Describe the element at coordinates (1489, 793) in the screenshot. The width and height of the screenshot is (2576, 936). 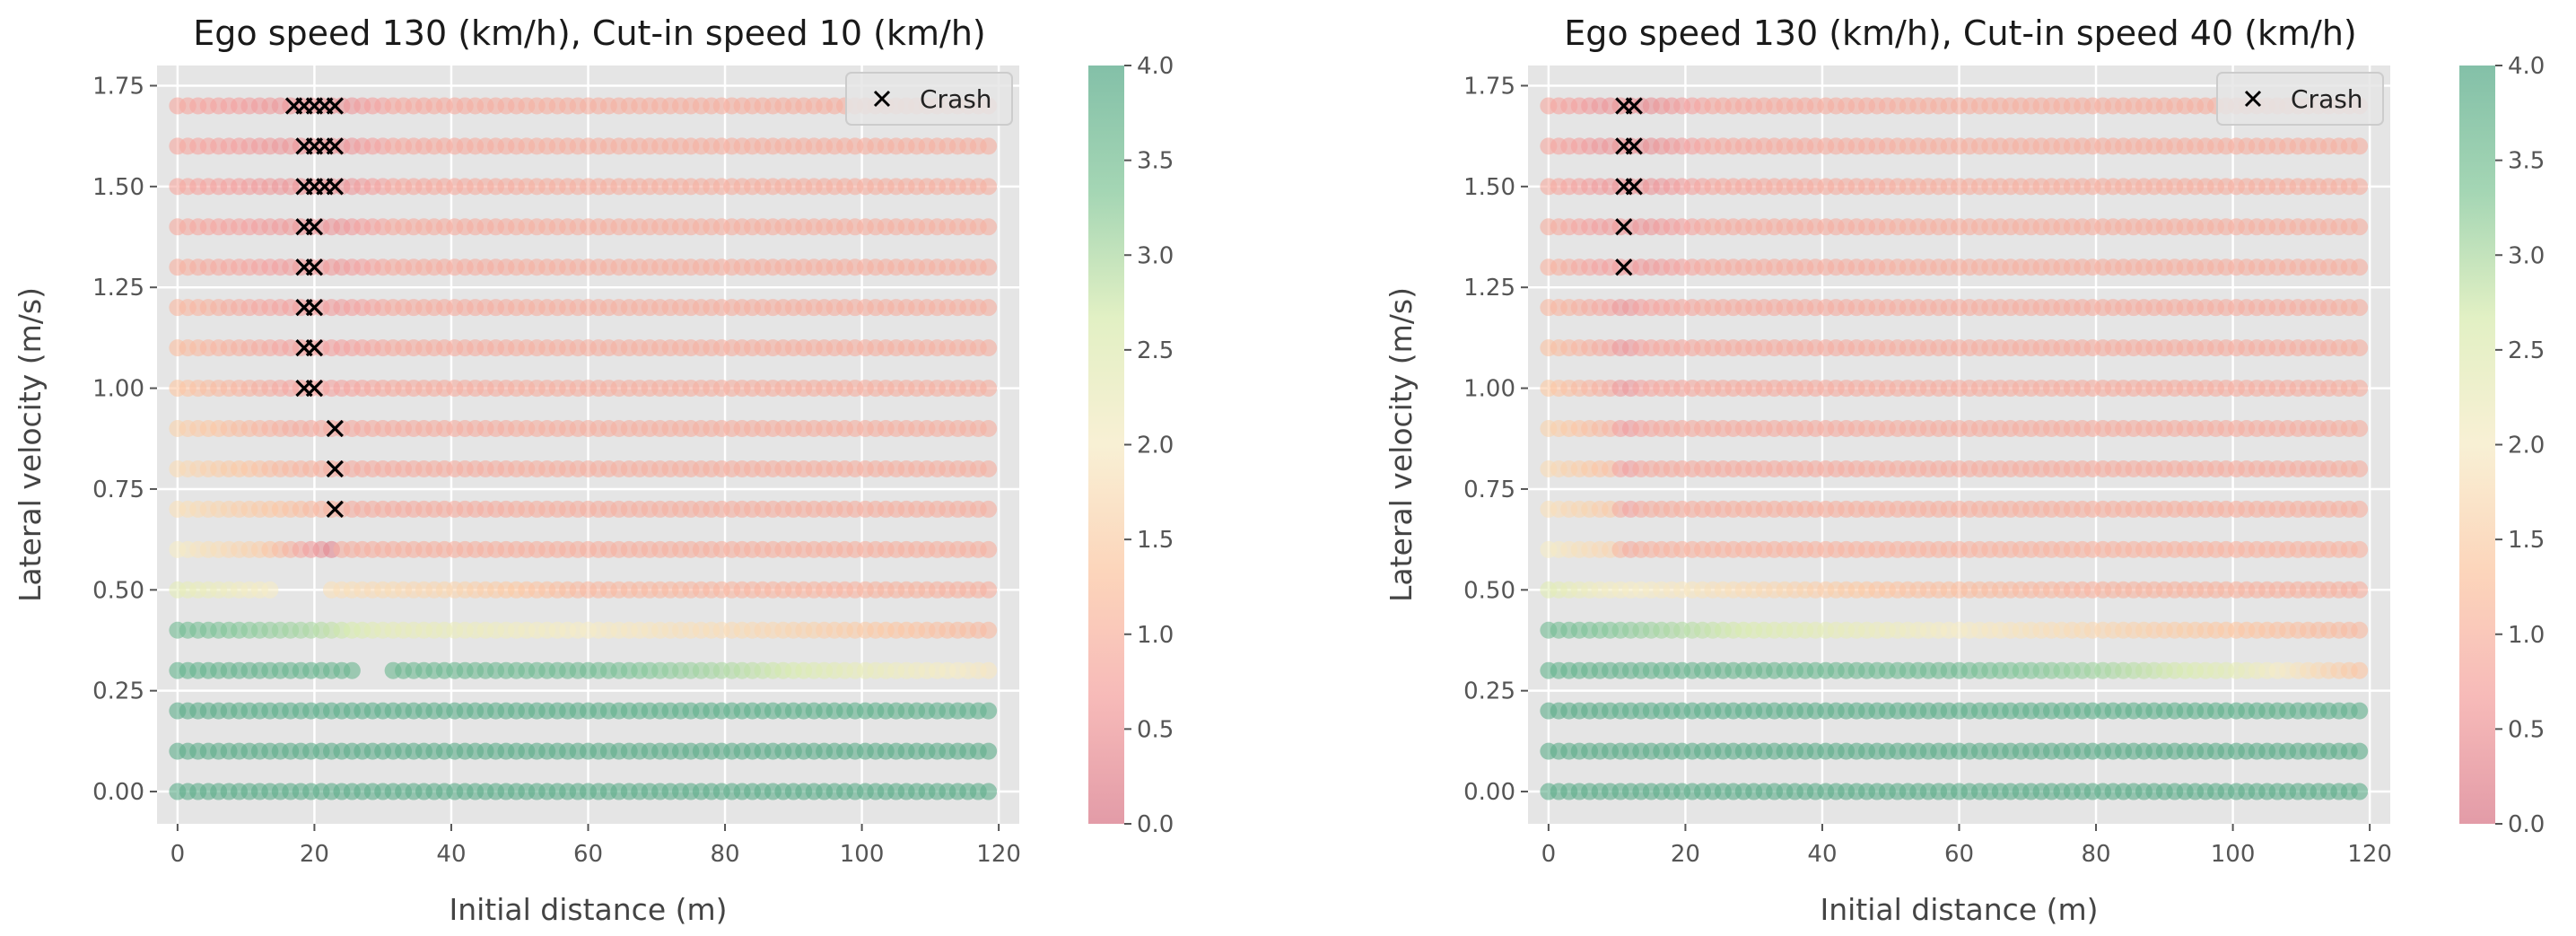
I see `y-tick-label: 0.00` at that location.